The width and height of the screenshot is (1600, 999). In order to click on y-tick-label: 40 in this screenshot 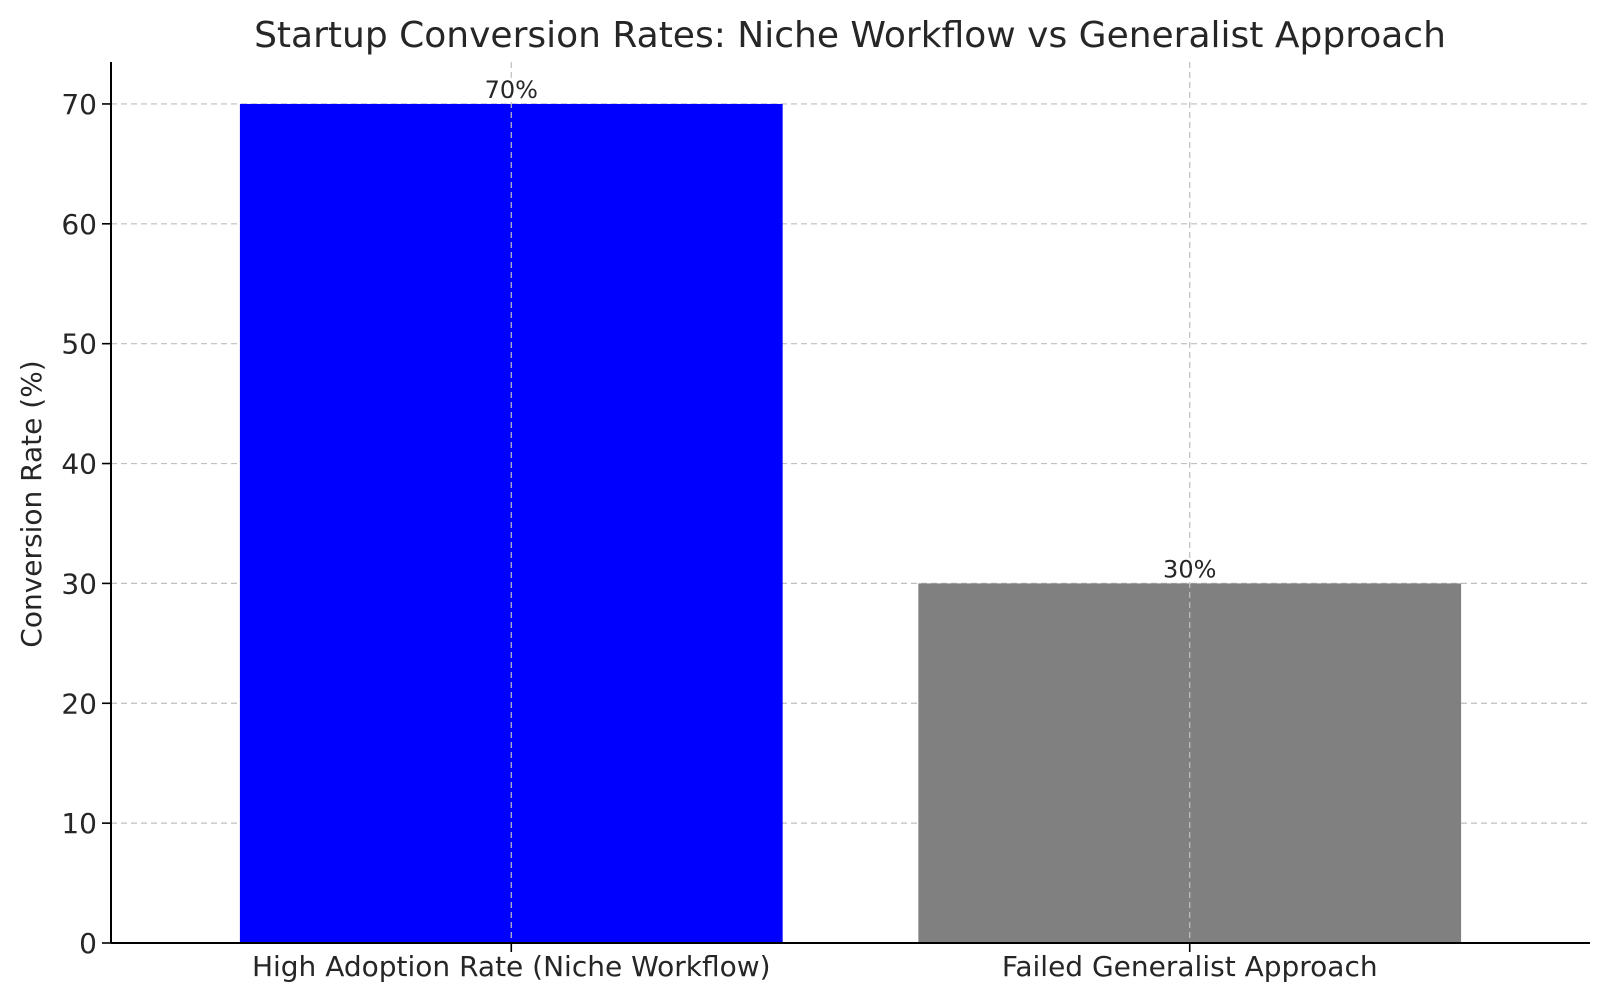, I will do `click(79, 464)`.